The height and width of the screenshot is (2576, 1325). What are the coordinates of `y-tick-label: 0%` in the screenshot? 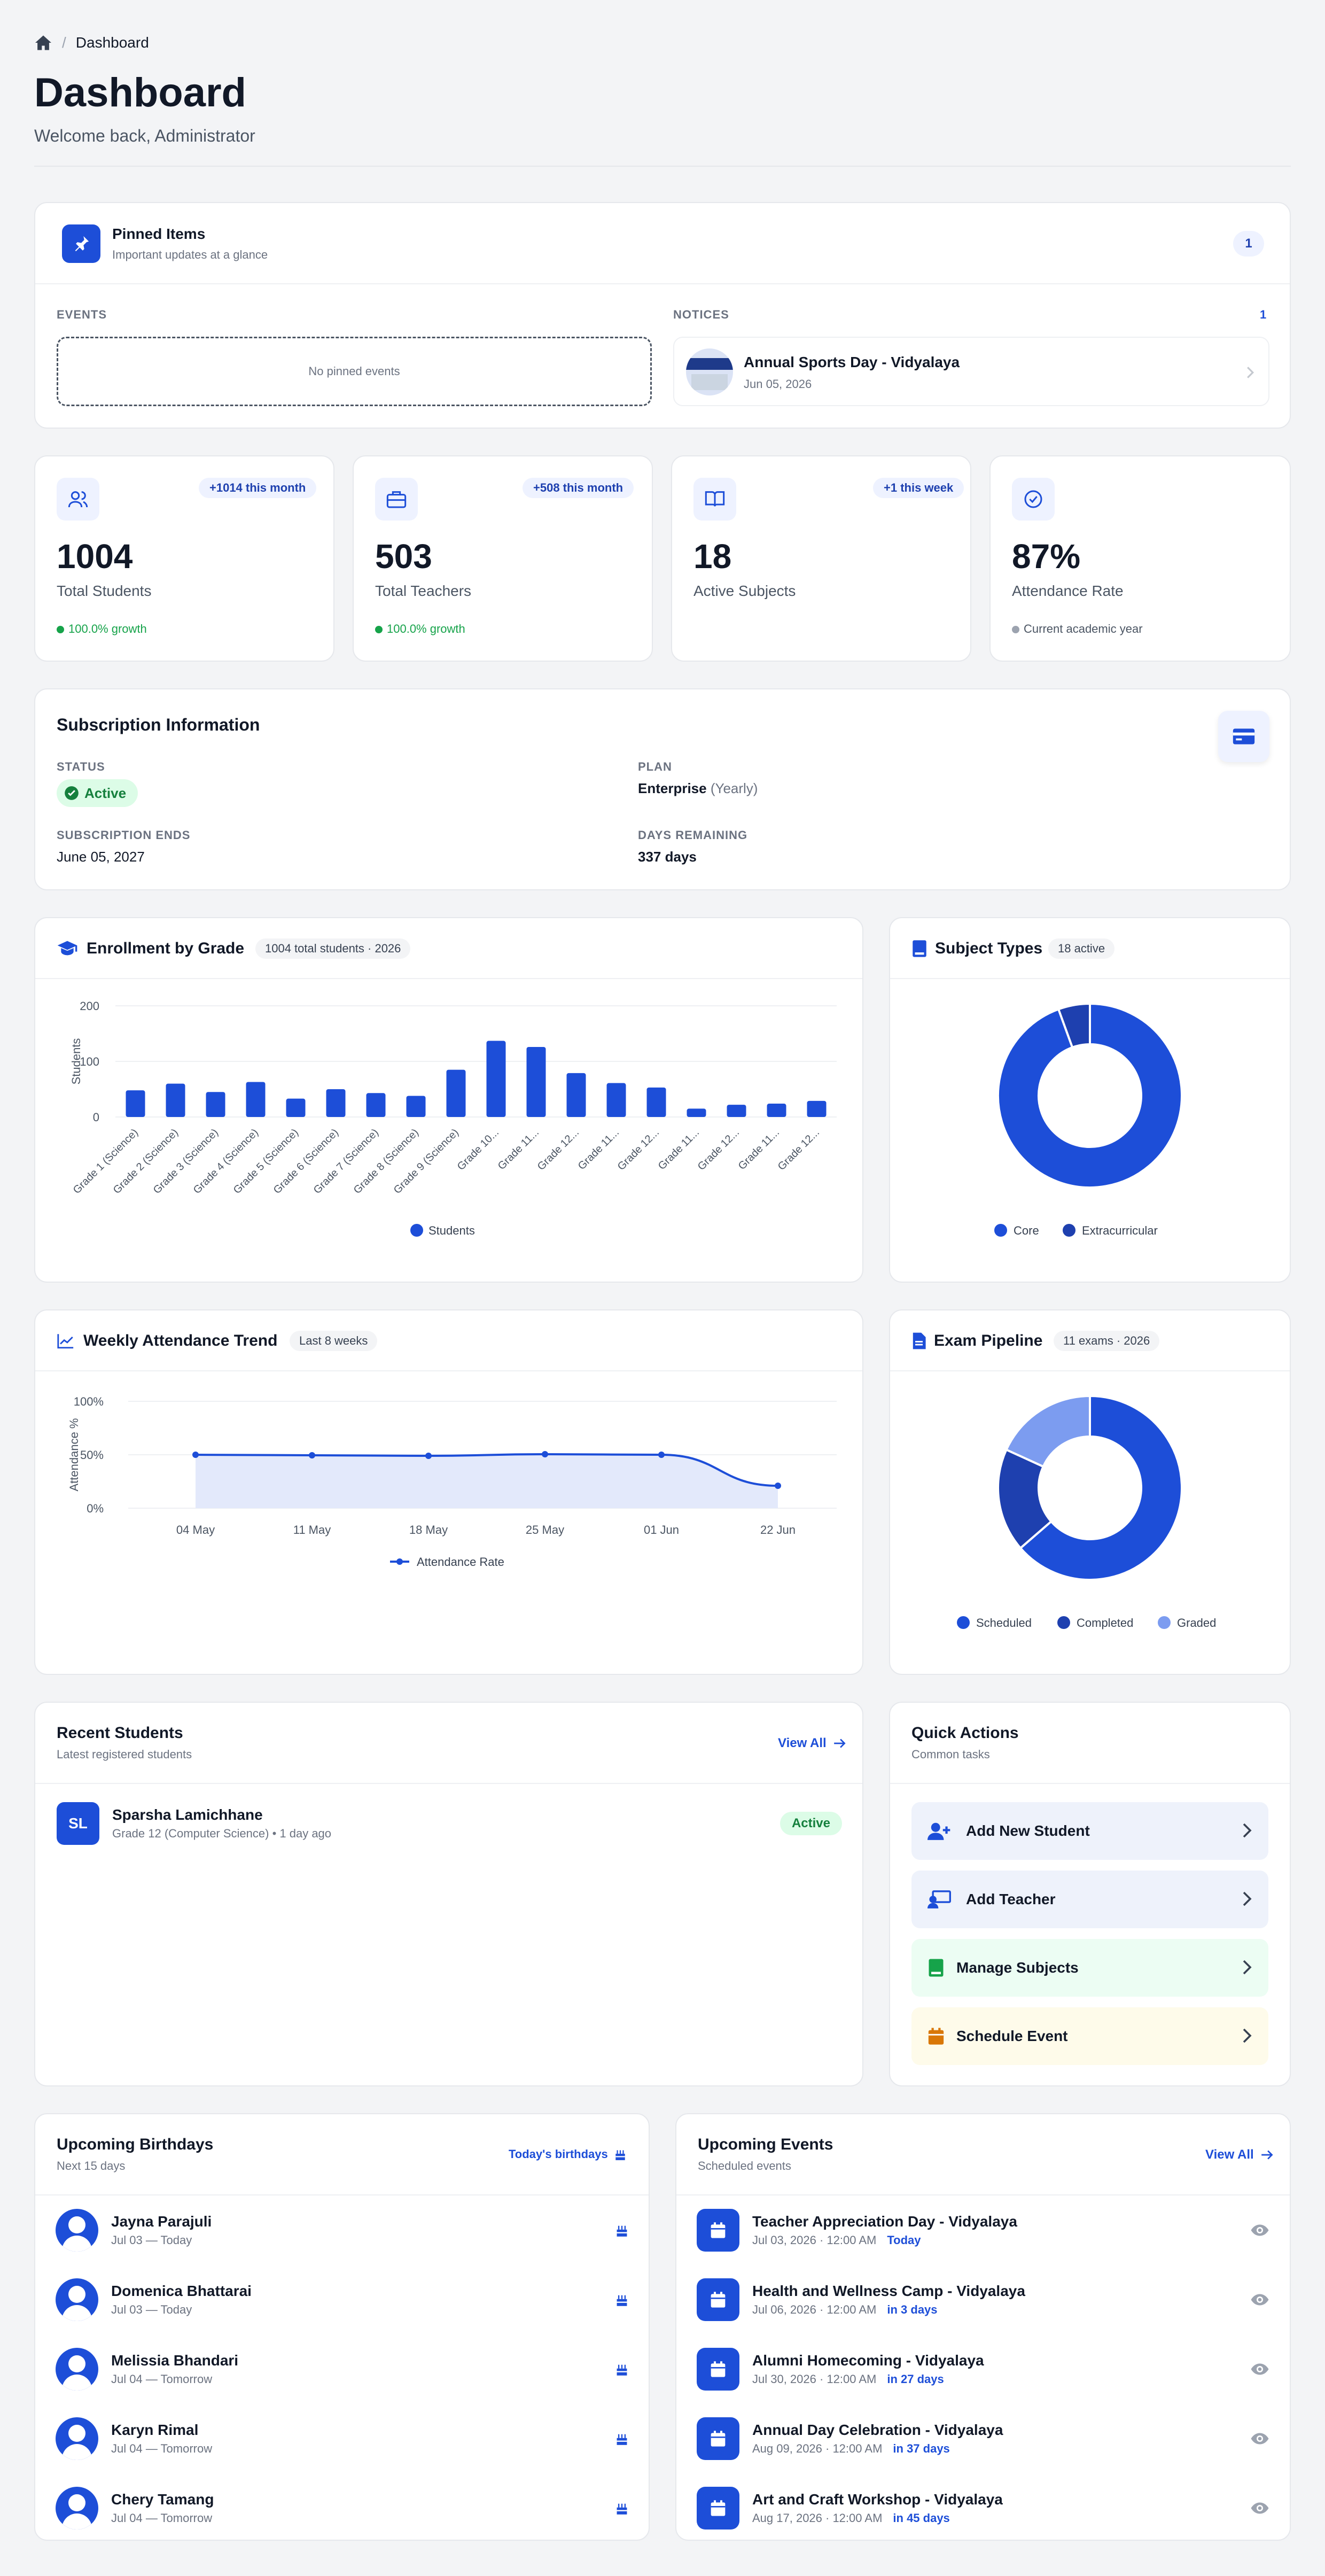 It's located at (95, 1508).